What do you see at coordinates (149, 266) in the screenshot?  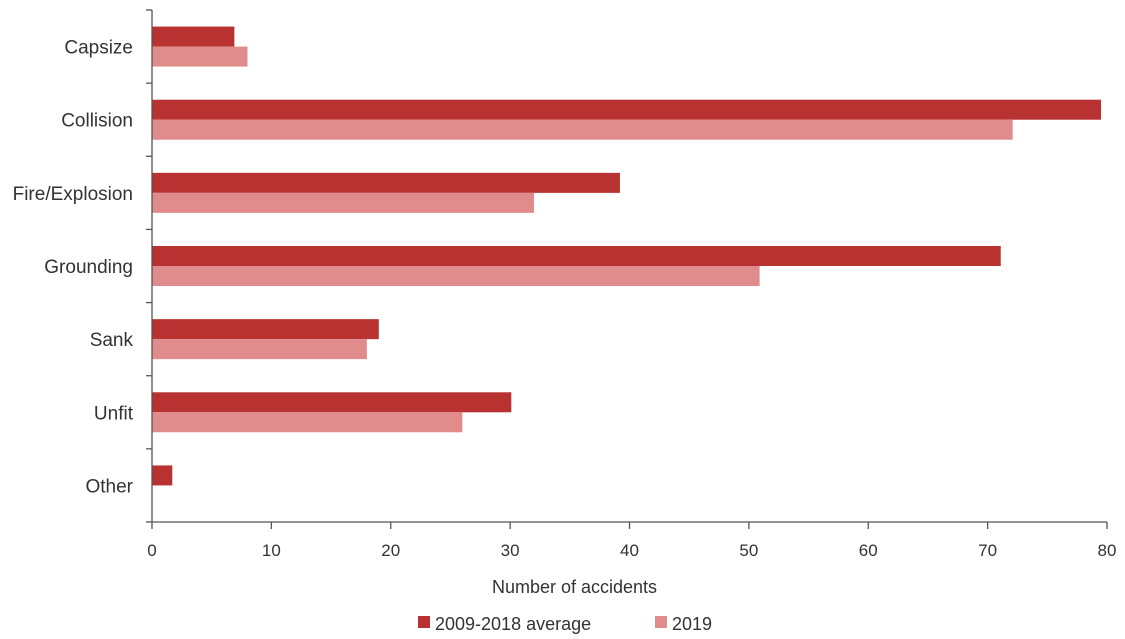 I see `y-axis-ticks` at bounding box center [149, 266].